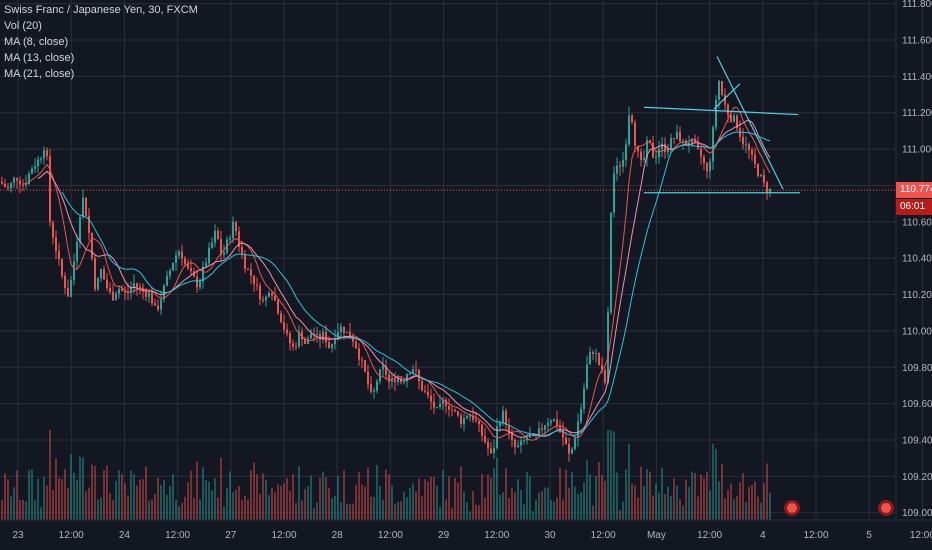 This screenshot has width=932, height=550. What do you see at coordinates (39, 74) in the screenshot?
I see `legend-ma21: MA (21, close)` at bounding box center [39, 74].